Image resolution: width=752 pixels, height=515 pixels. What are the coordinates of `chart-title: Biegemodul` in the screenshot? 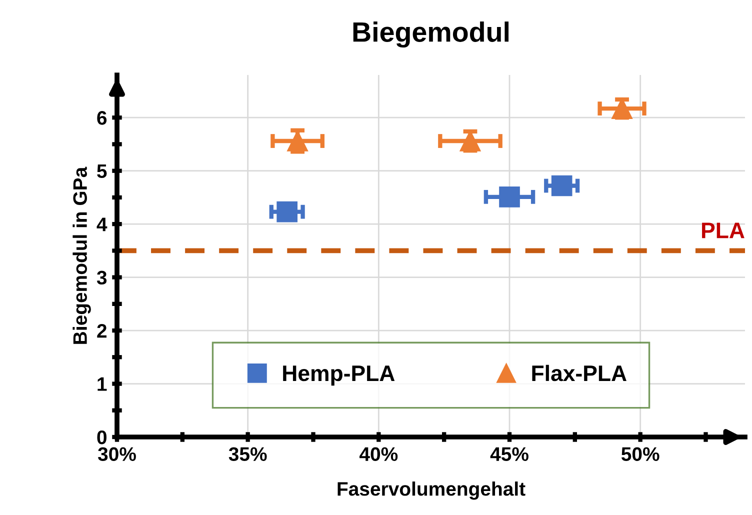 It's located at (431, 35).